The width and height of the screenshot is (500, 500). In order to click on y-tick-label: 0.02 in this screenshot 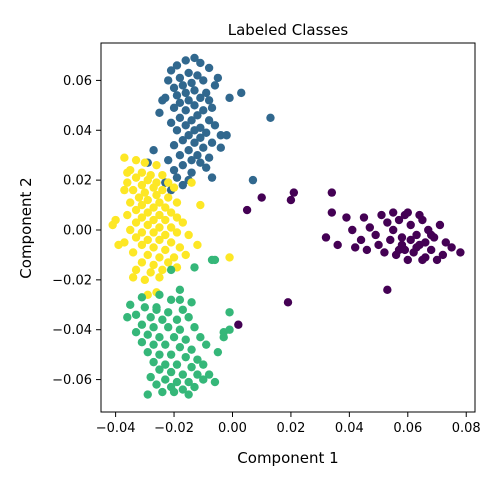, I will do `click(77, 181)`.